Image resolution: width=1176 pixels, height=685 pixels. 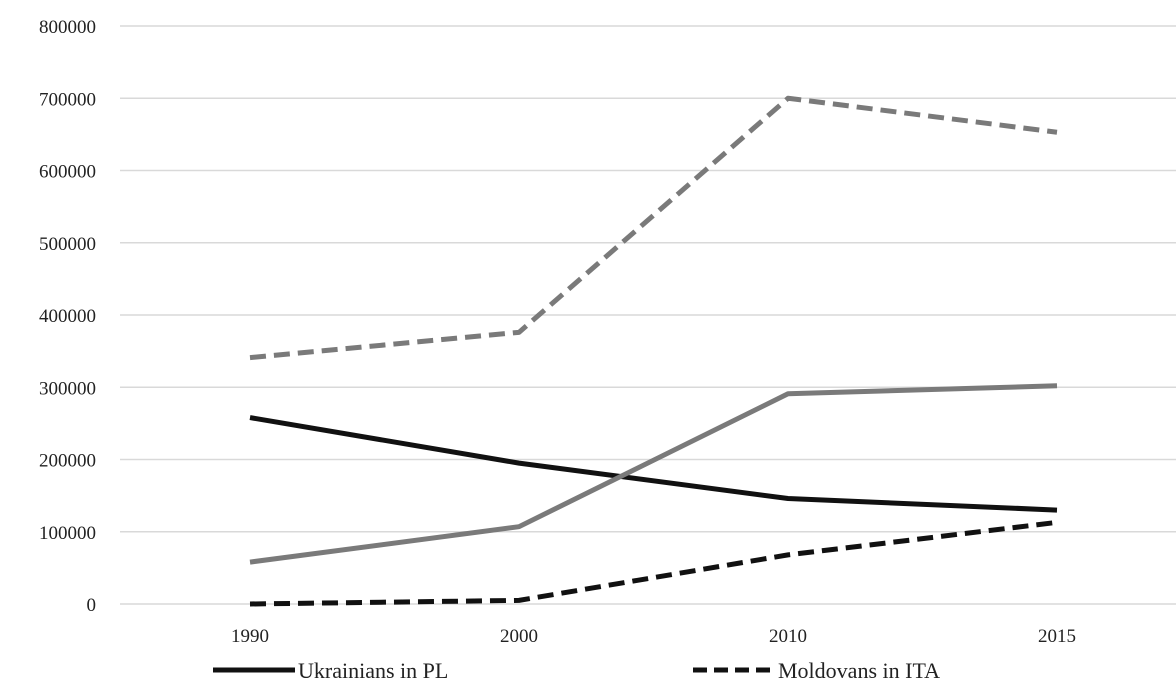 I want to click on y-tick-label: 0, so click(x=92, y=605).